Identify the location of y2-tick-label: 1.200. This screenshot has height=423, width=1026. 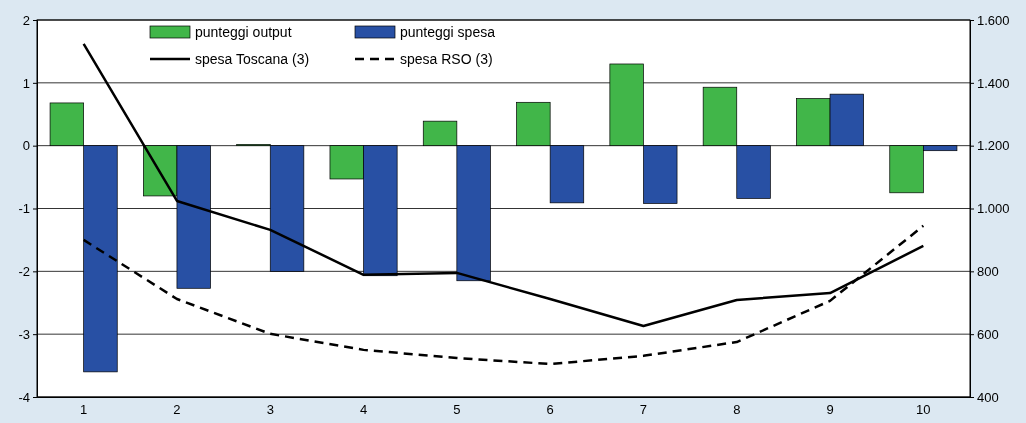
(993, 146).